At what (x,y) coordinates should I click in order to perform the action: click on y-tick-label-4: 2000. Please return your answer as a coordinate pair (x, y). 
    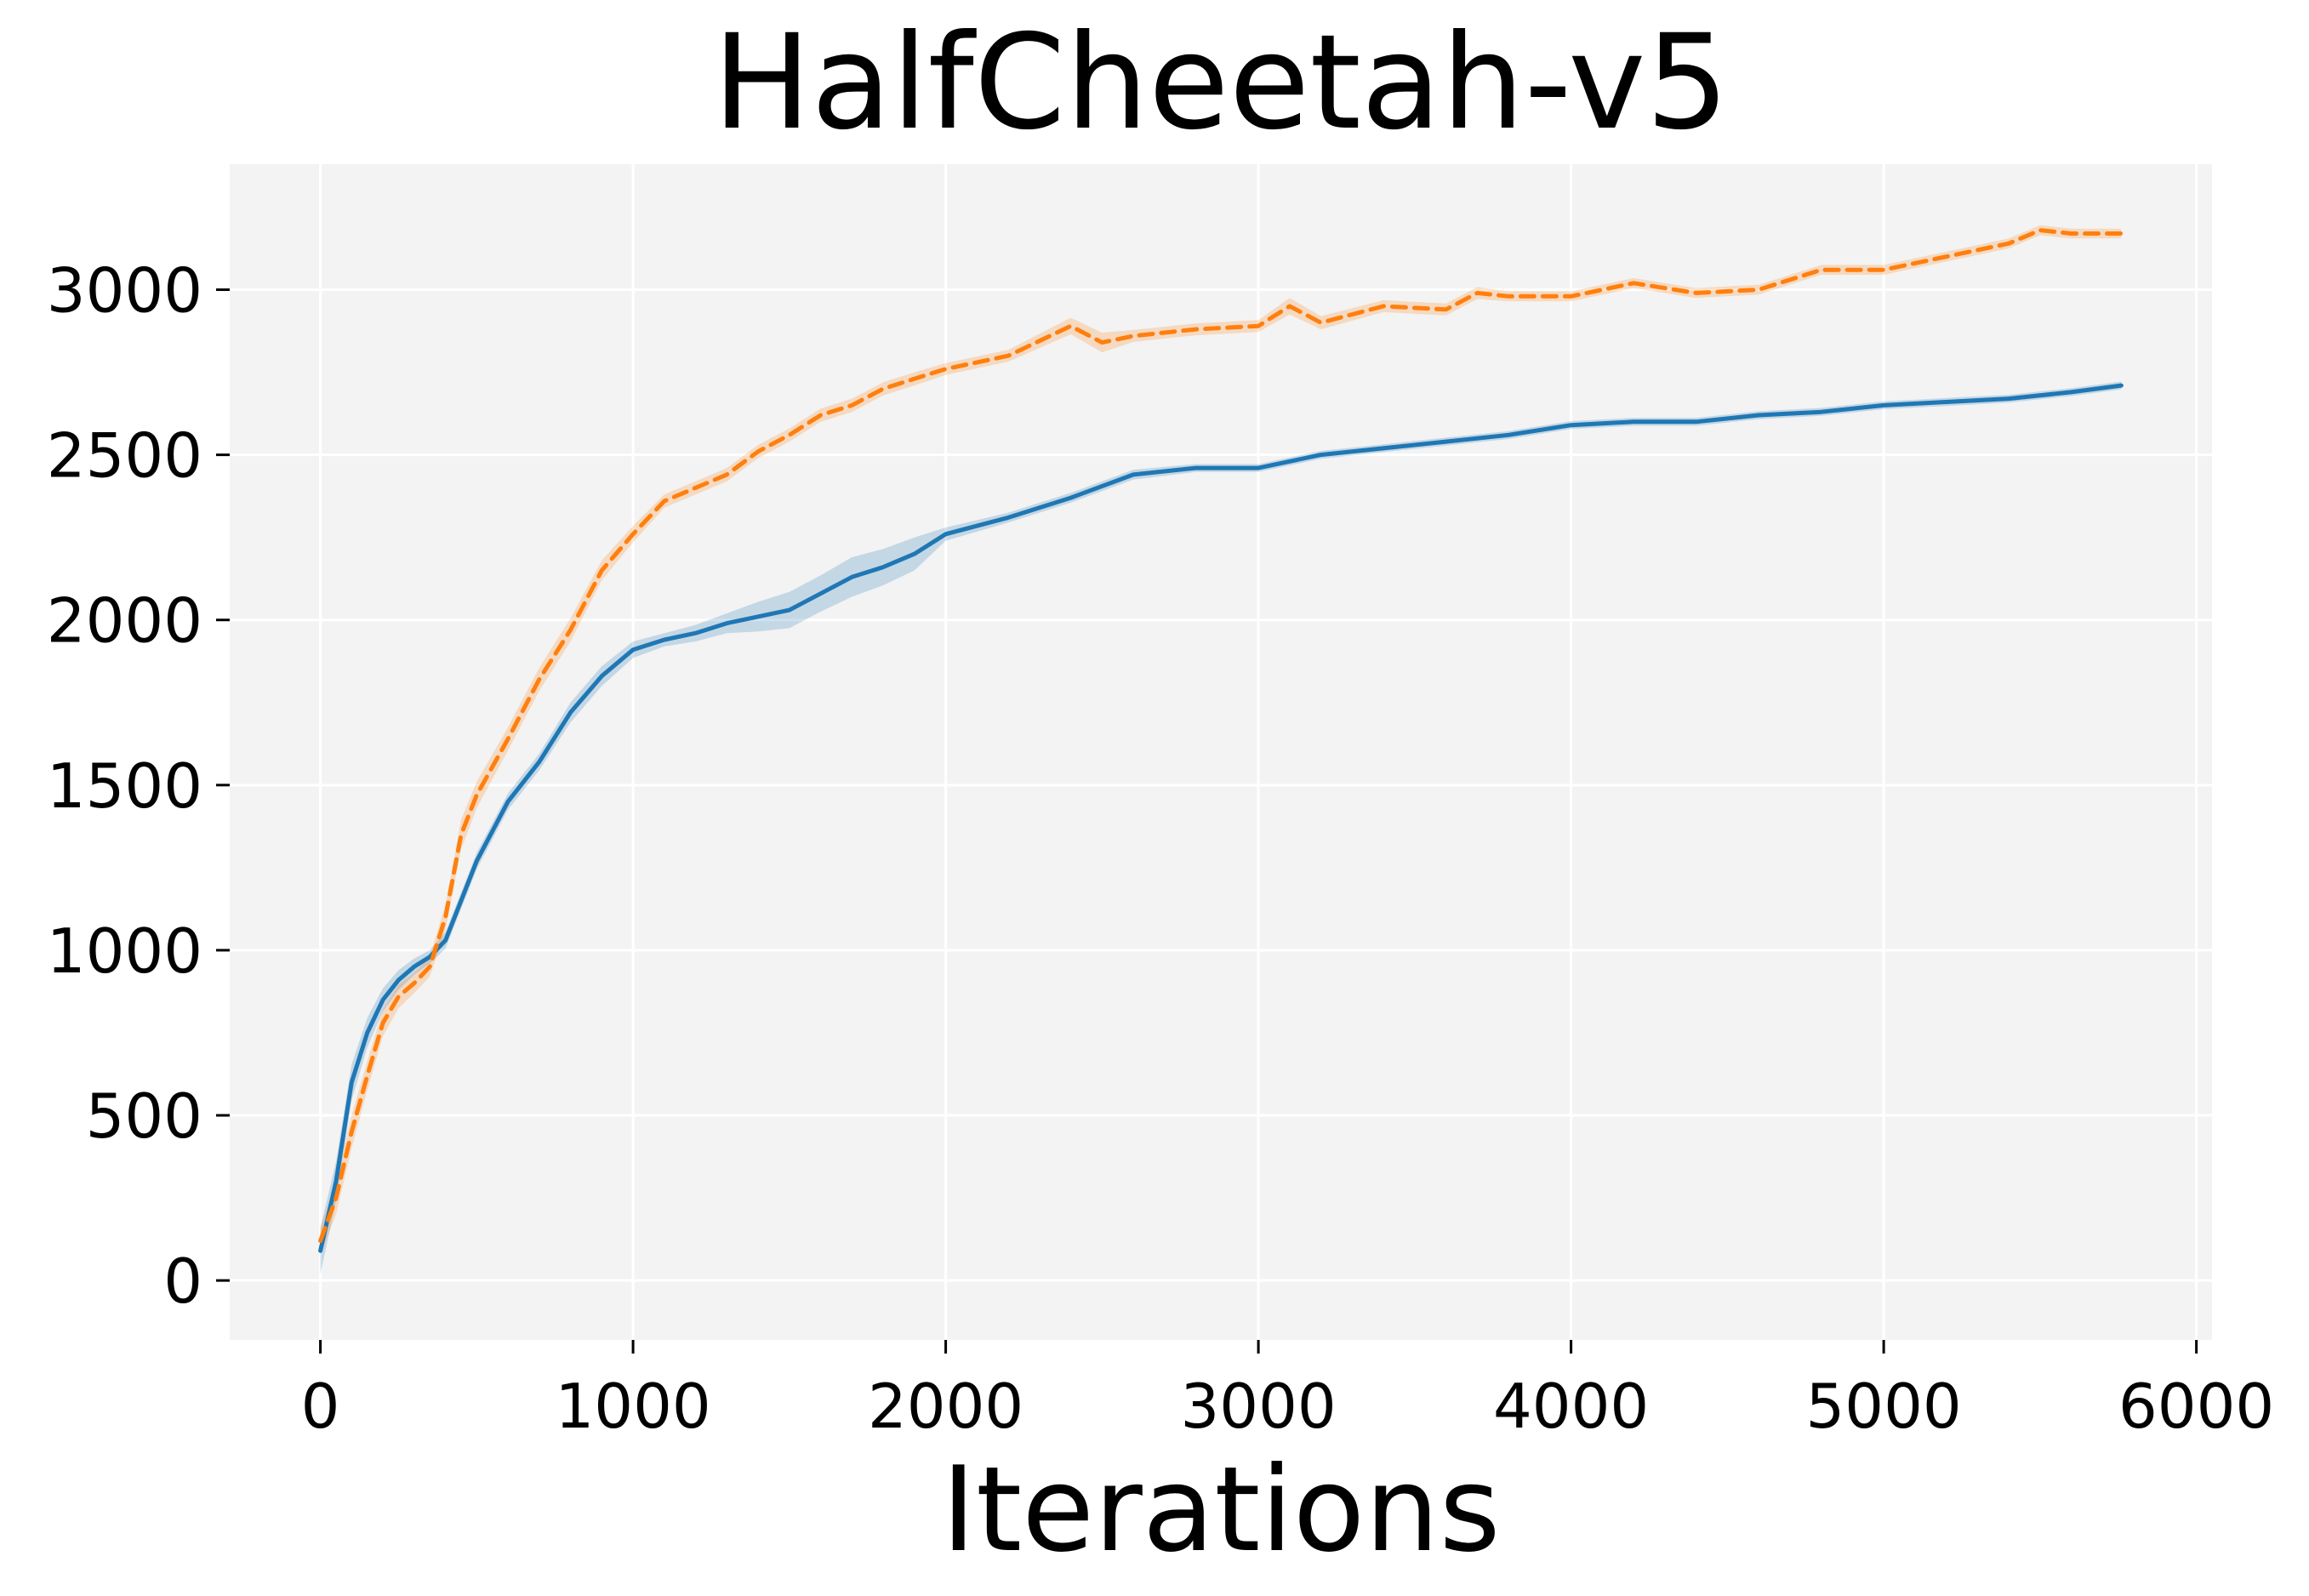
    Looking at the image, I should click on (124, 621).